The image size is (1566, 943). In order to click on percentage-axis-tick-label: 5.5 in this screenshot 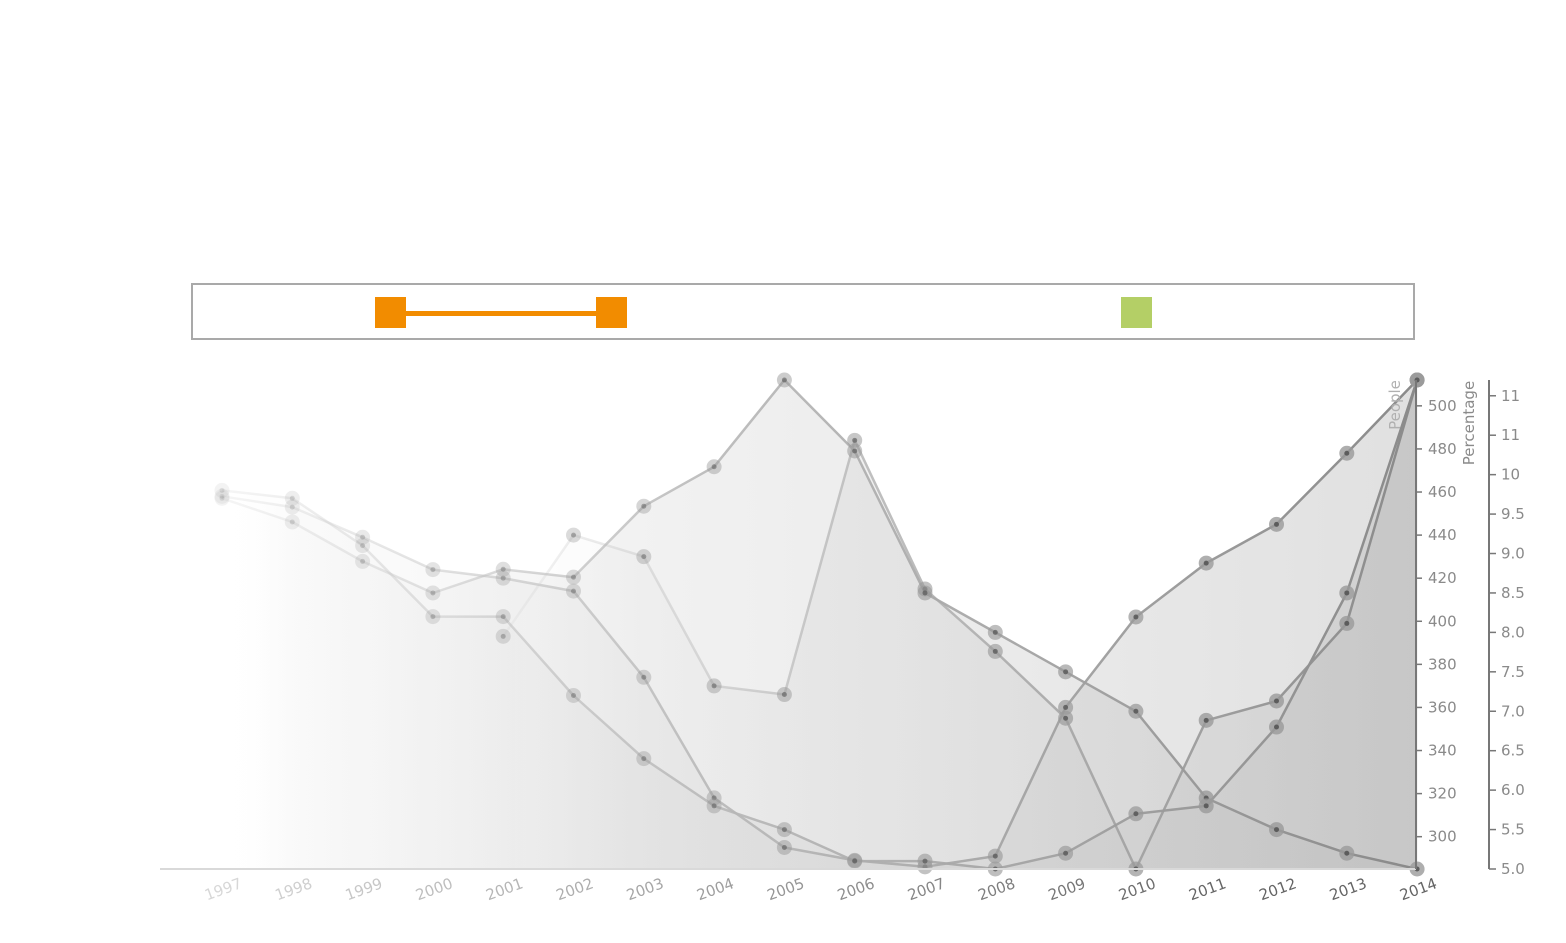, I will do `click(1513, 830)`.